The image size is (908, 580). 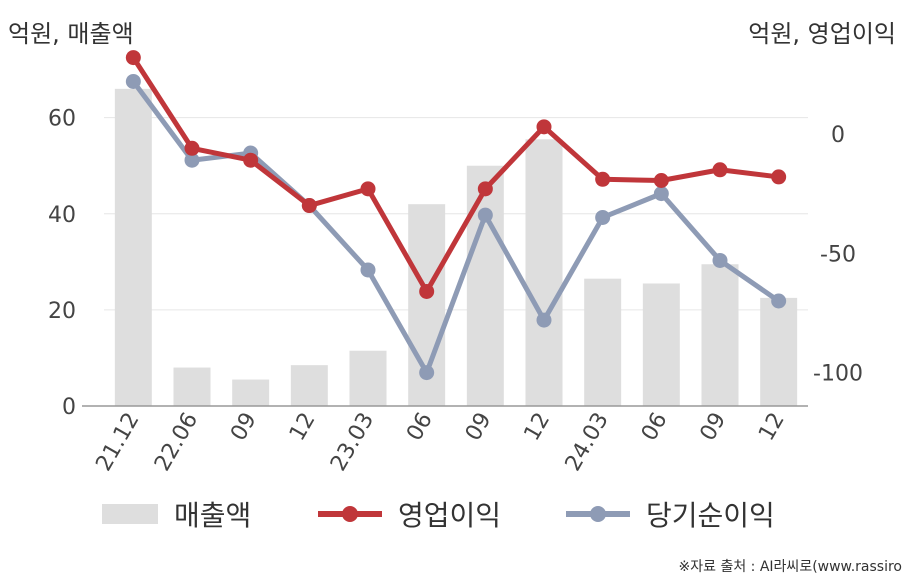 What do you see at coordinates (450, 515) in the screenshot?
I see `legend-label-op-profit: 영업이익` at bounding box center [450, 515].